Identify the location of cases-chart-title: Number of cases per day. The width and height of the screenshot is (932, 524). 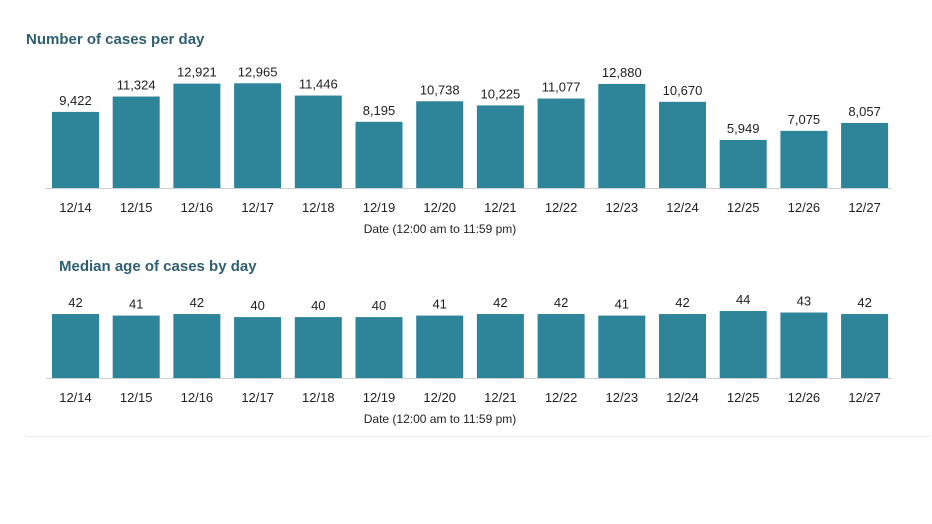
(115, 39).